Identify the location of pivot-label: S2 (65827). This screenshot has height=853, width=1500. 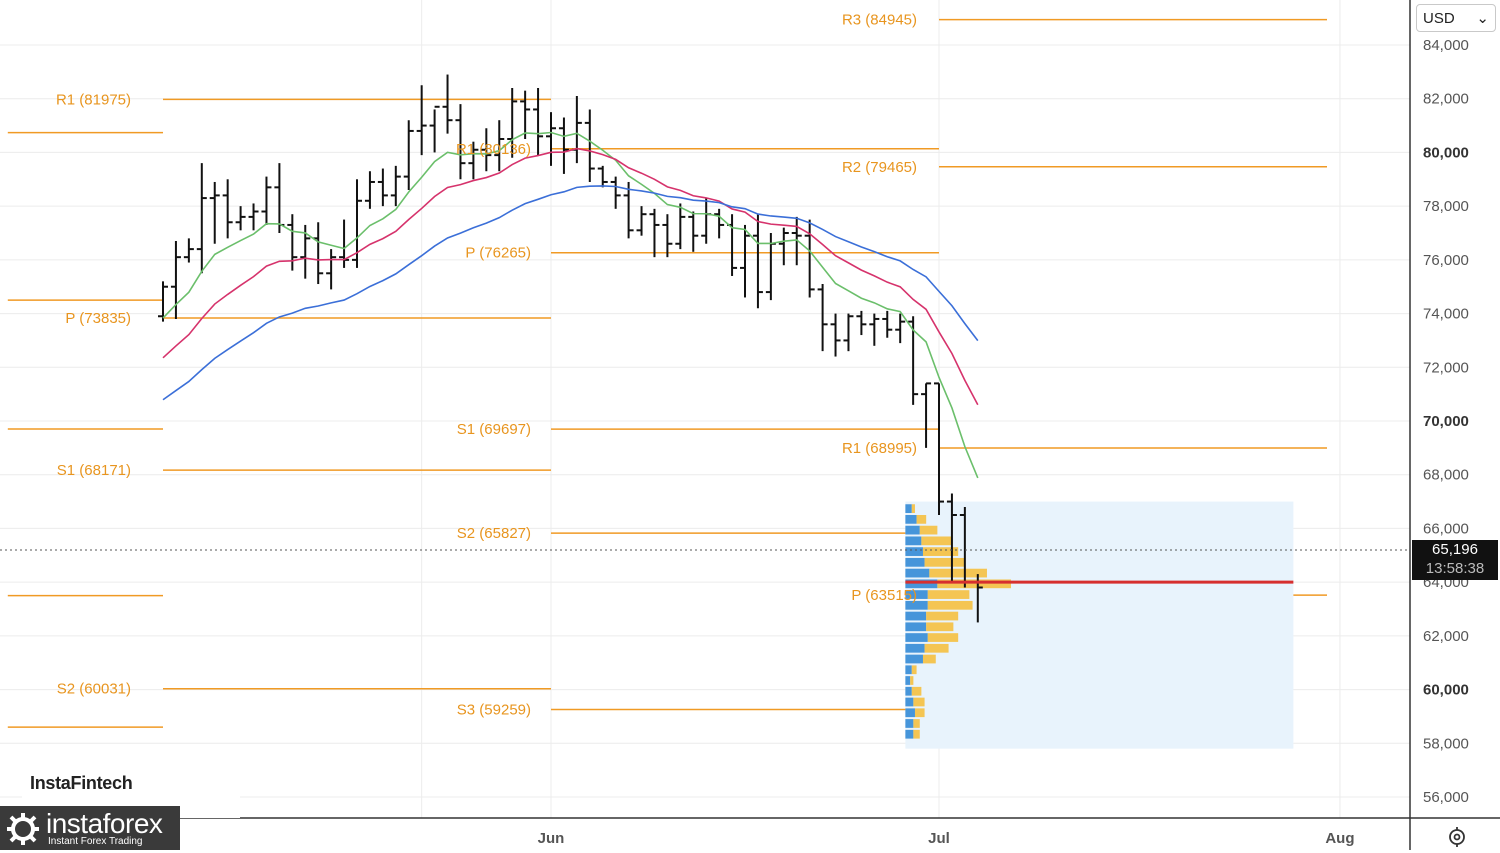
(494, 533).